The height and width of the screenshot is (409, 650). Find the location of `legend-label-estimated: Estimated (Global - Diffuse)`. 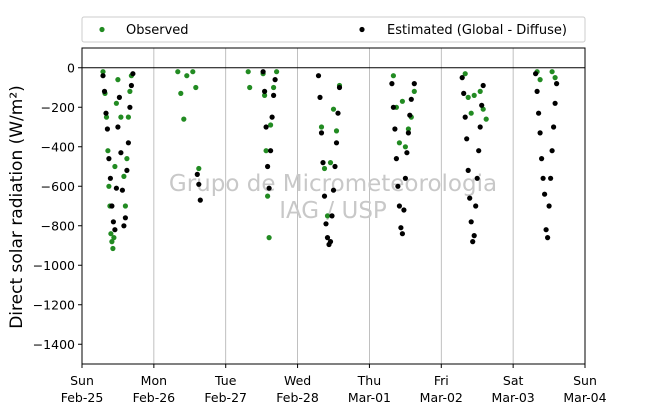

legend-label-estimated: Estimated (Global - Diffuse) is located at coordinates (477, 30).